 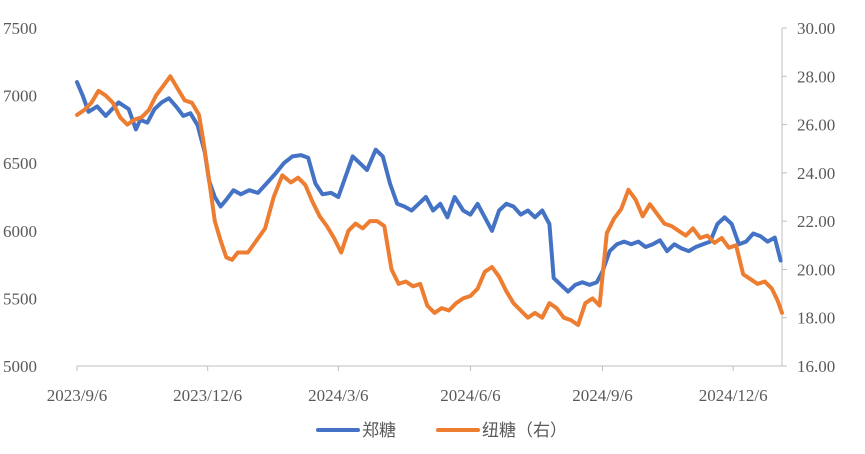 What do you see at coordinates (207, 395) in the screenshot?
I see `x-tick-label: 2023/12/6` at bounding box center [207, 395].